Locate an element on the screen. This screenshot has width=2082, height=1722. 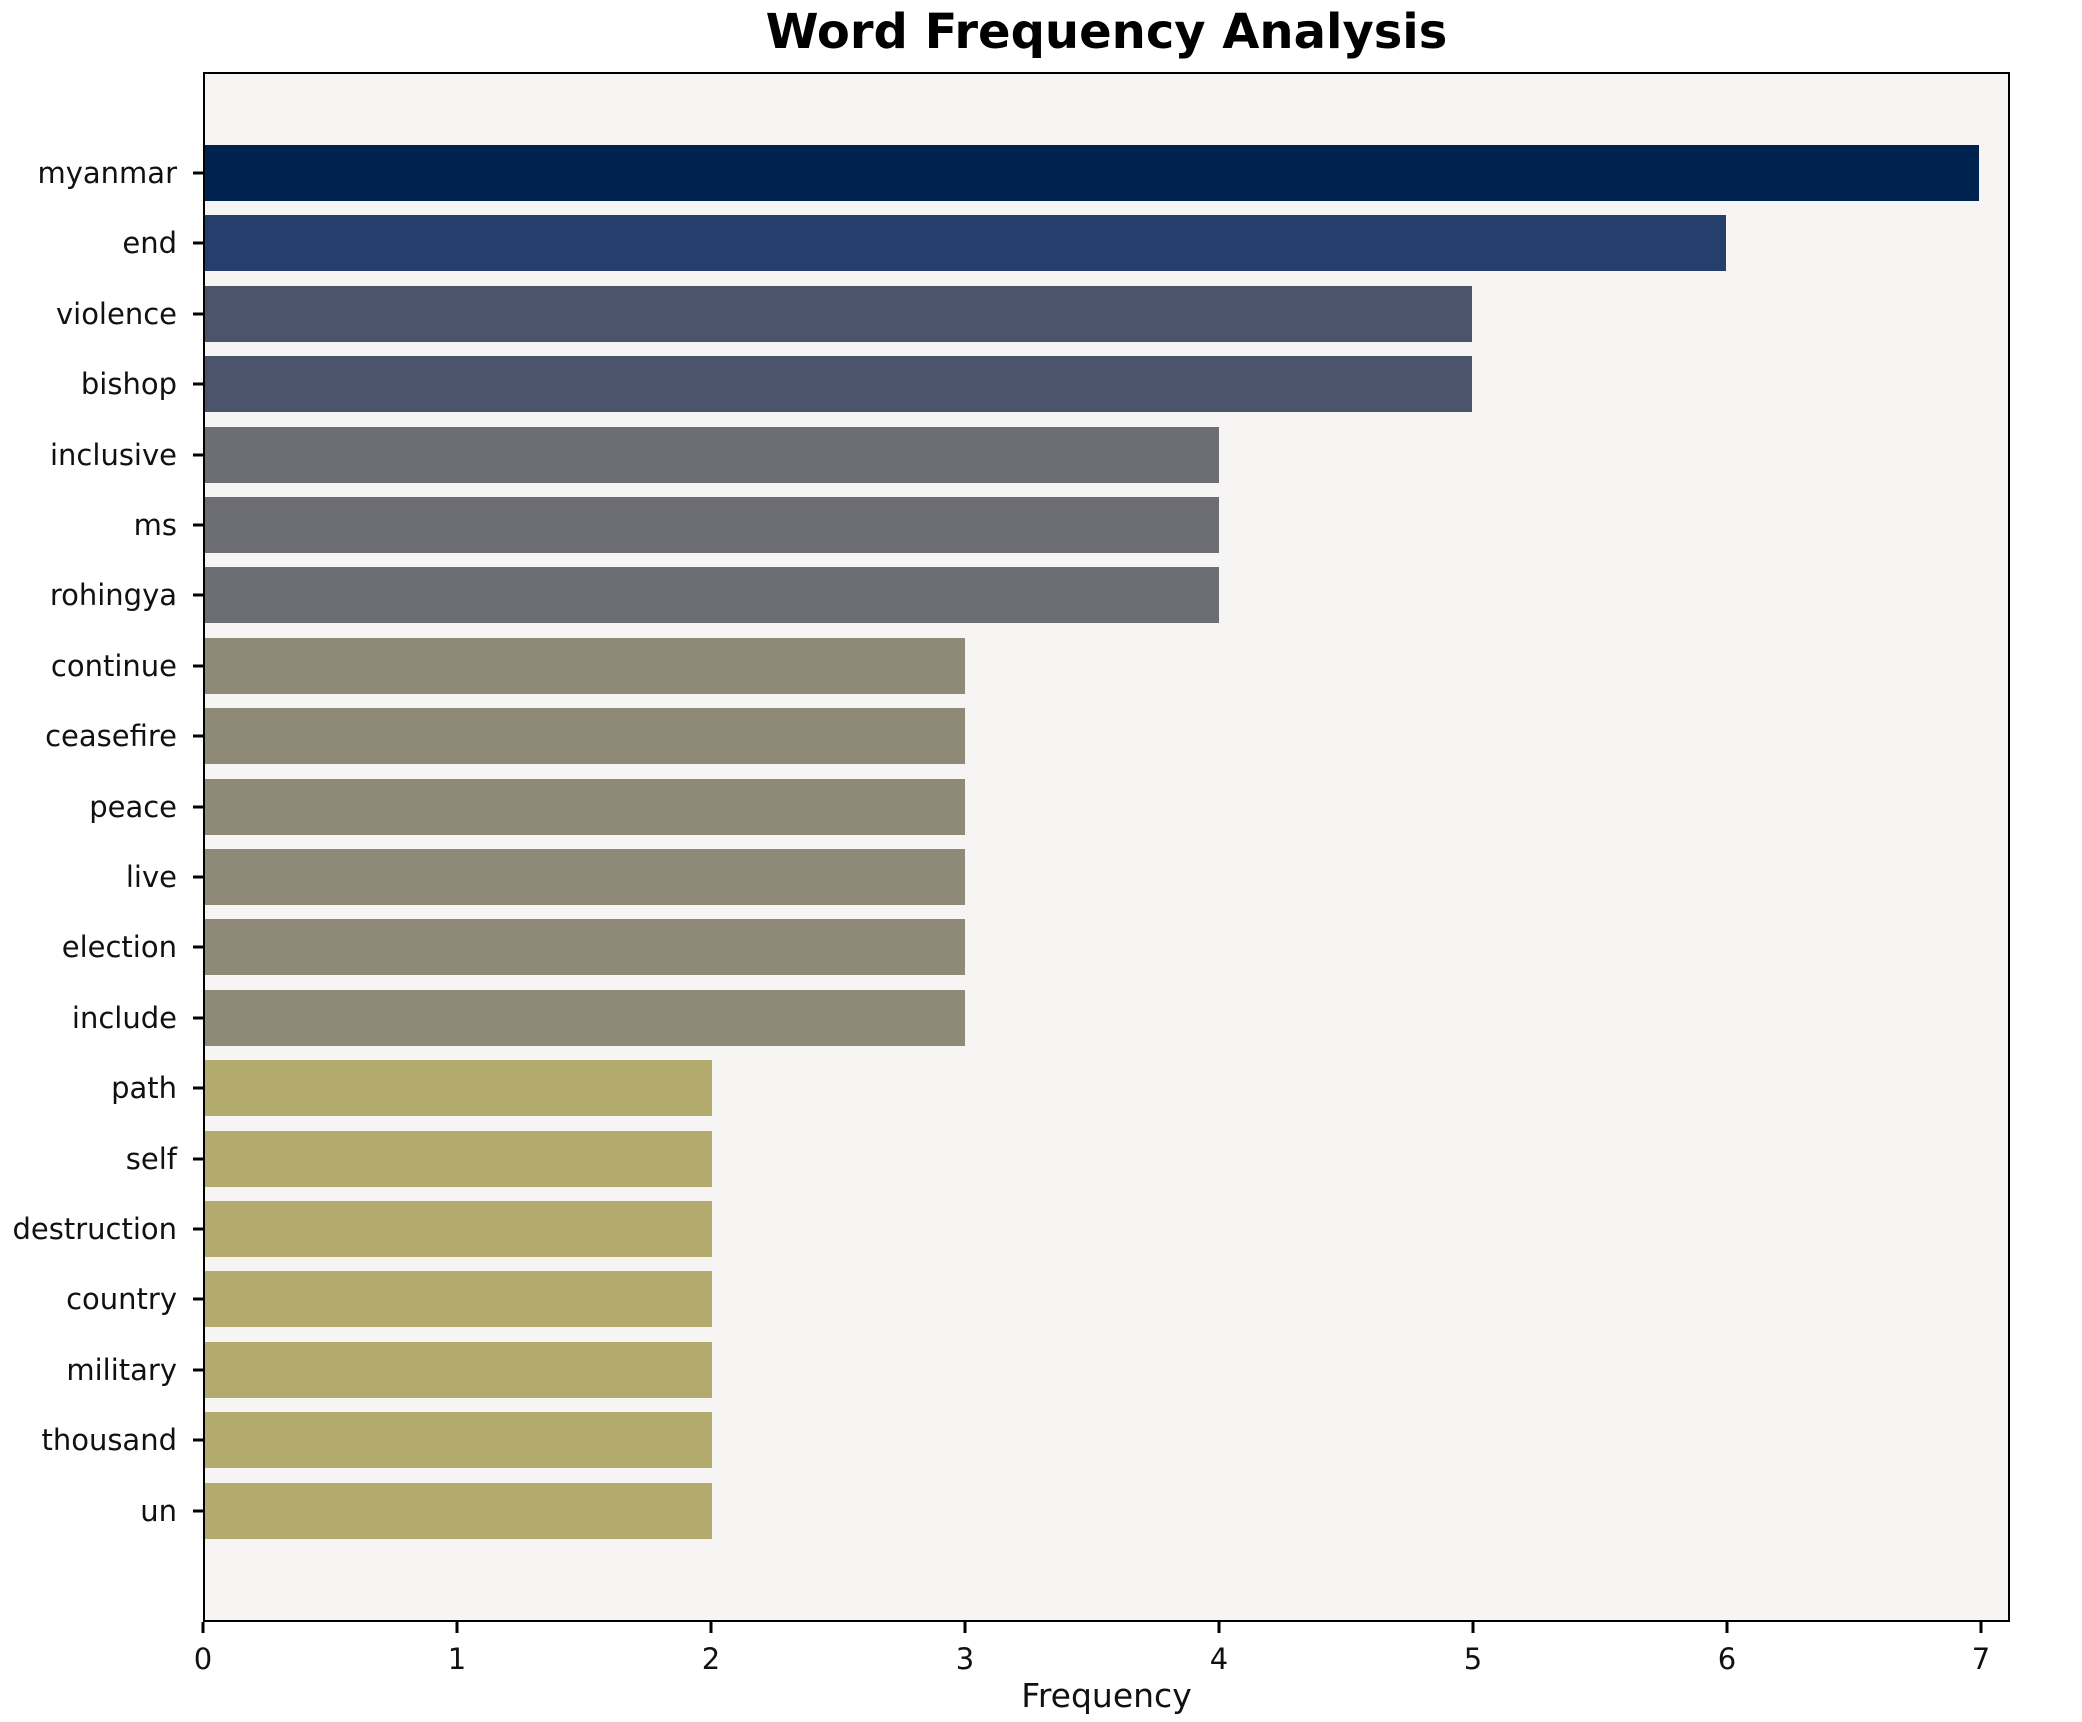
y-tick-label-self: self is located at coordinates (151, 1158).